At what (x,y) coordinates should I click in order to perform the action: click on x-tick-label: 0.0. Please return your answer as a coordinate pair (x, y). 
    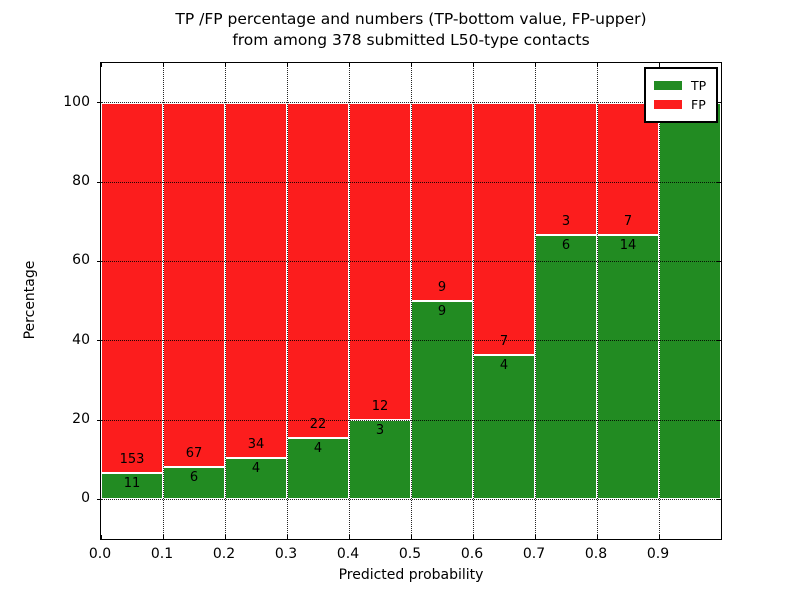
    Looking at the image, I should click on (100, 554).